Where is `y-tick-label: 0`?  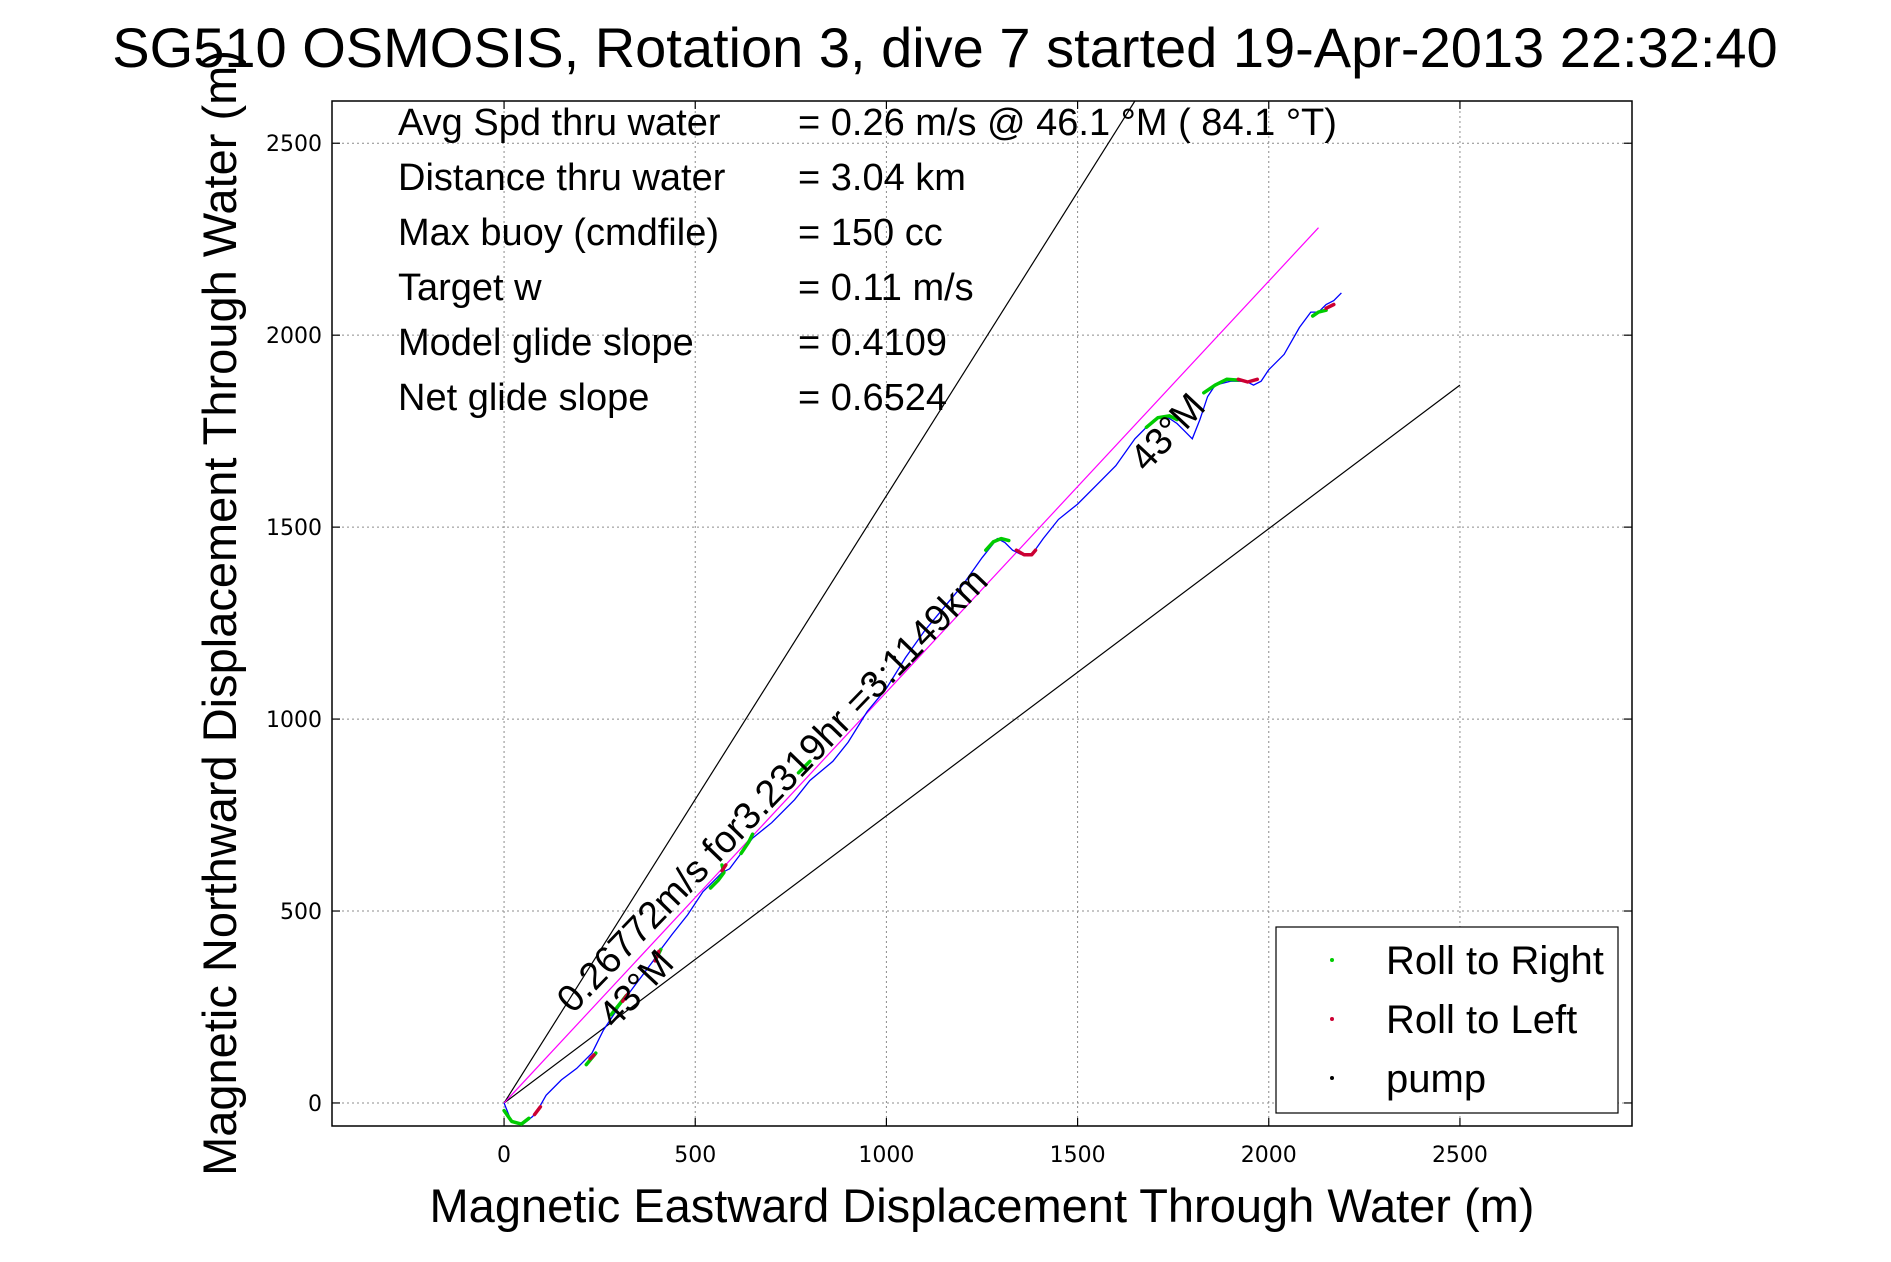
y-tick-label: 0 is located at coordinates (315, 1104).